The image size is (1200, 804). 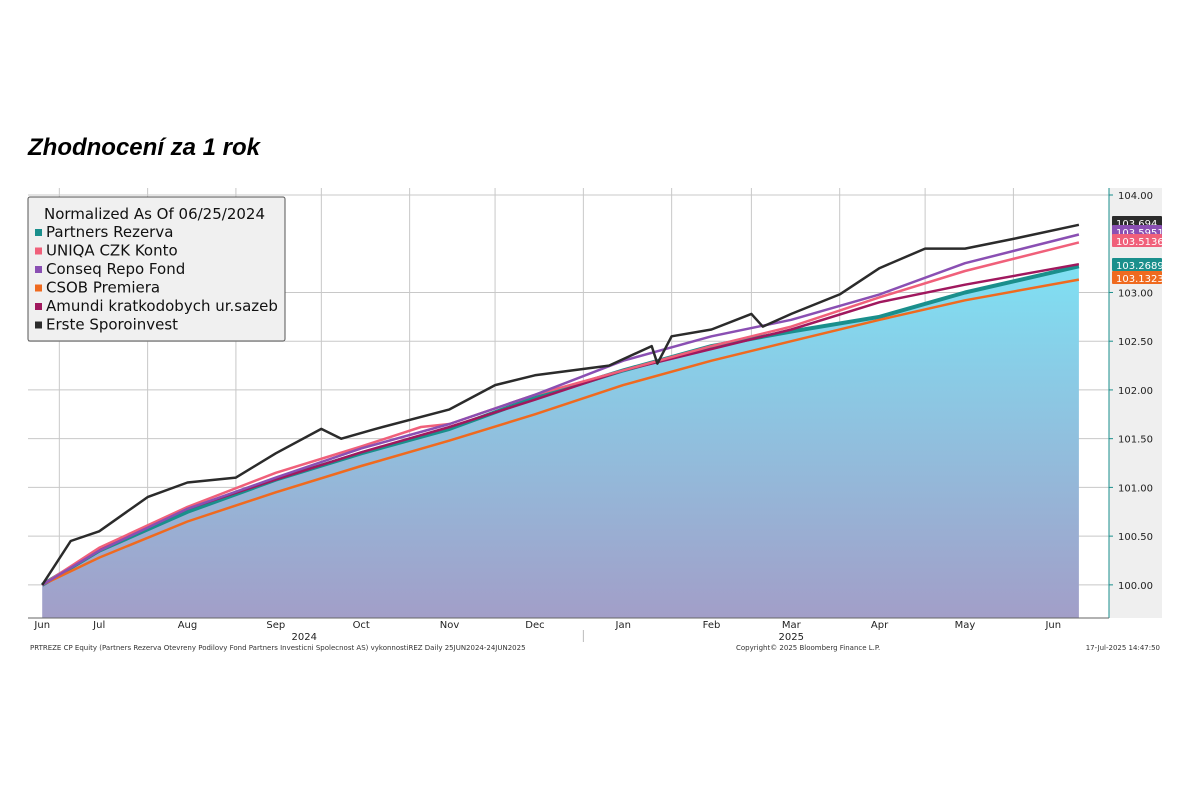 I want to click on y-tick-label: 100.50, so click(x=1135, y=537).